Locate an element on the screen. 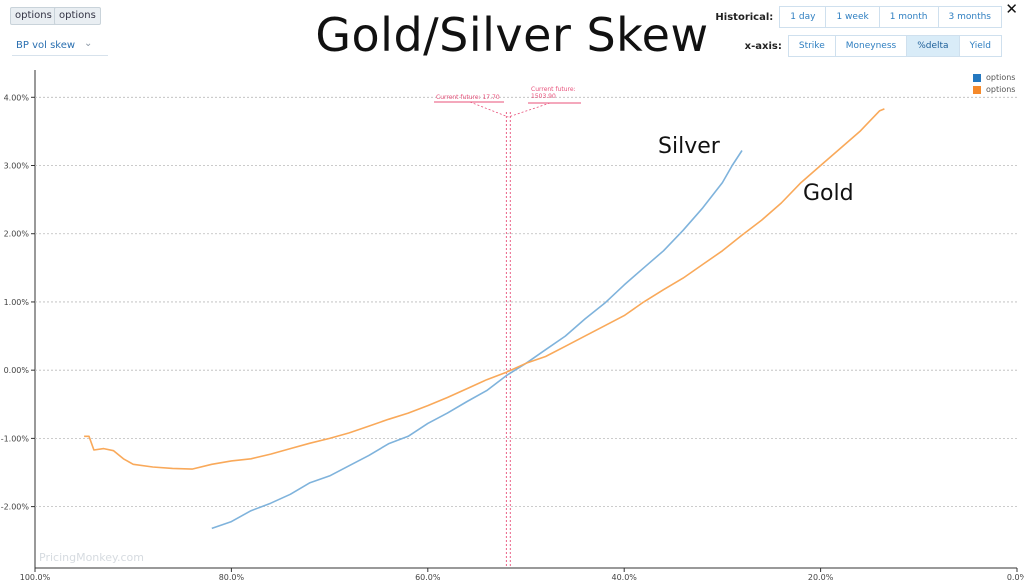  xaxis-option-pctdelta: %delta is located at coordinates (933, 46).